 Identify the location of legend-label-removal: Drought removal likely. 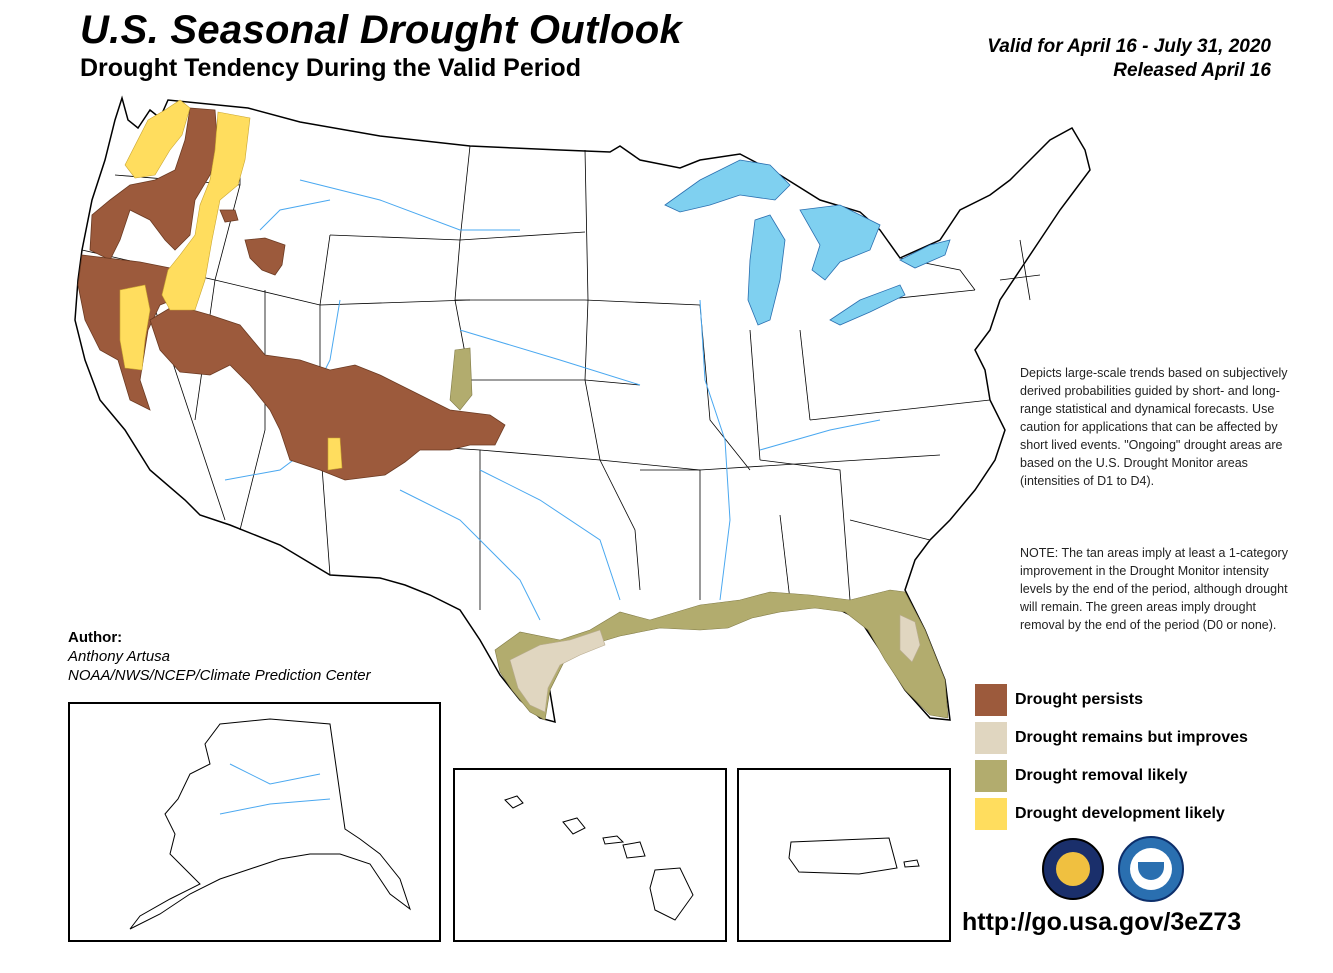
(1101, 775).